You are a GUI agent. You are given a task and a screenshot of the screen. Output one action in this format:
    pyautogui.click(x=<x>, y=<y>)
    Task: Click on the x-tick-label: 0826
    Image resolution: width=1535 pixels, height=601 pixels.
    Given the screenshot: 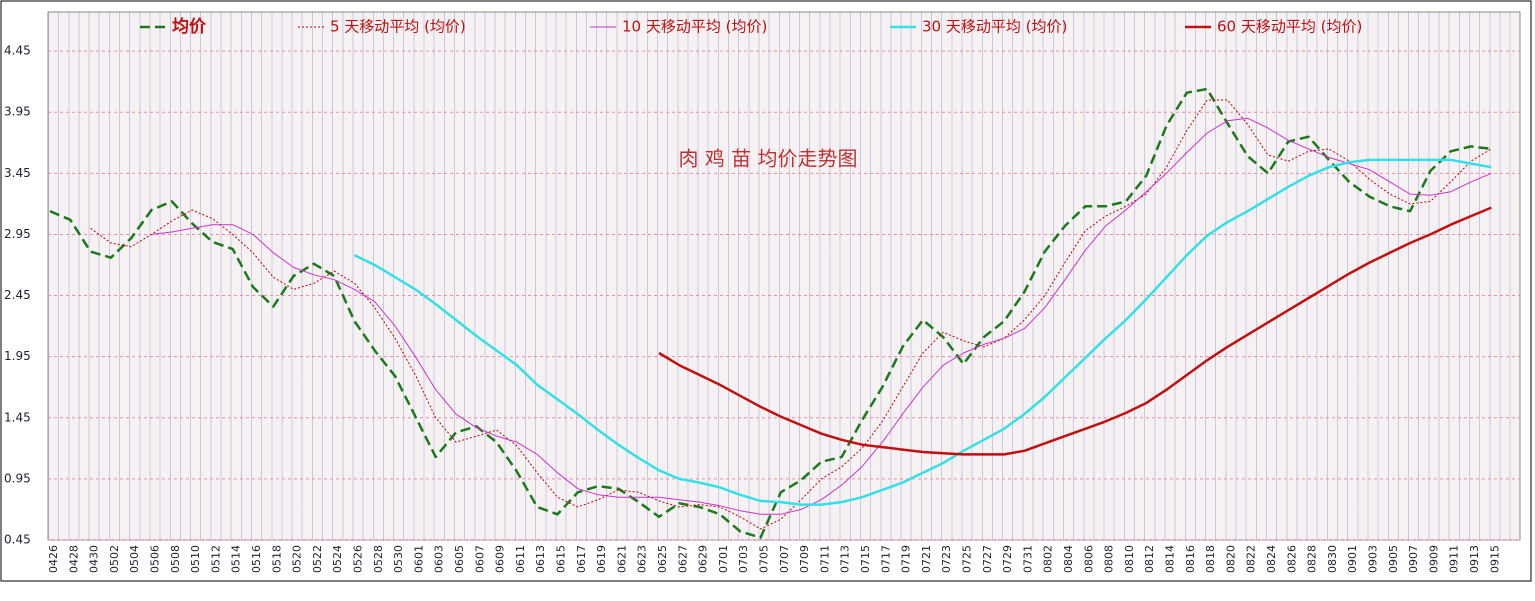 What is the action you would take?
    pyautogui.click(x=1291, y=559)
    